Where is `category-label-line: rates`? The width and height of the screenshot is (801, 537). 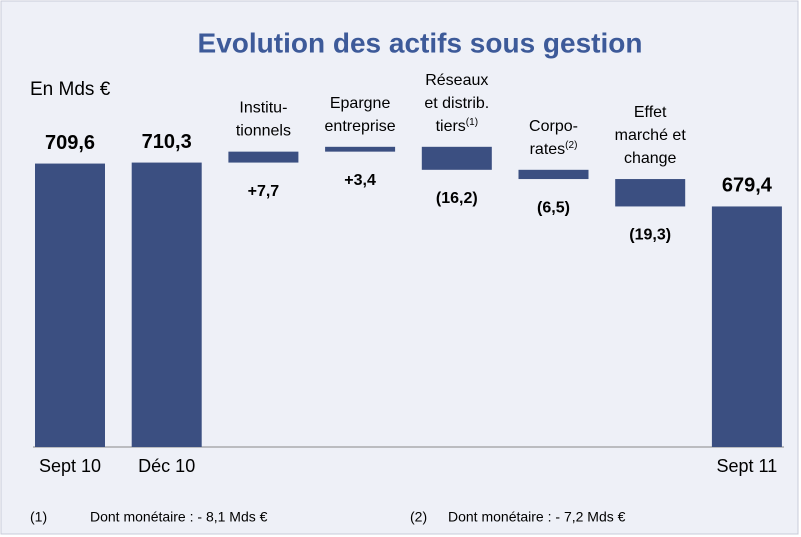 category-label-line: rates is located at coordinates (548, 149).